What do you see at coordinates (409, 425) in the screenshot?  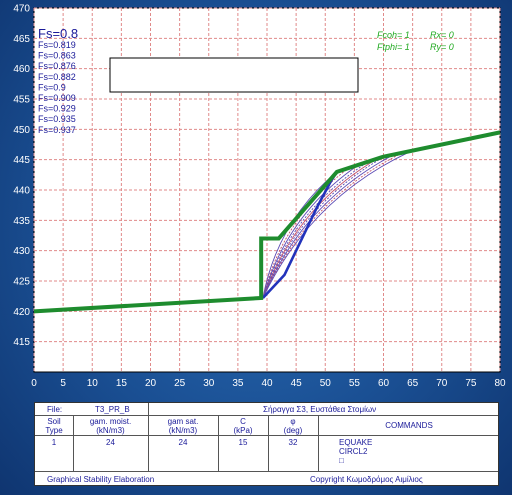 I see `header-commands: COMMANDS` at bounding box center [409, 425].